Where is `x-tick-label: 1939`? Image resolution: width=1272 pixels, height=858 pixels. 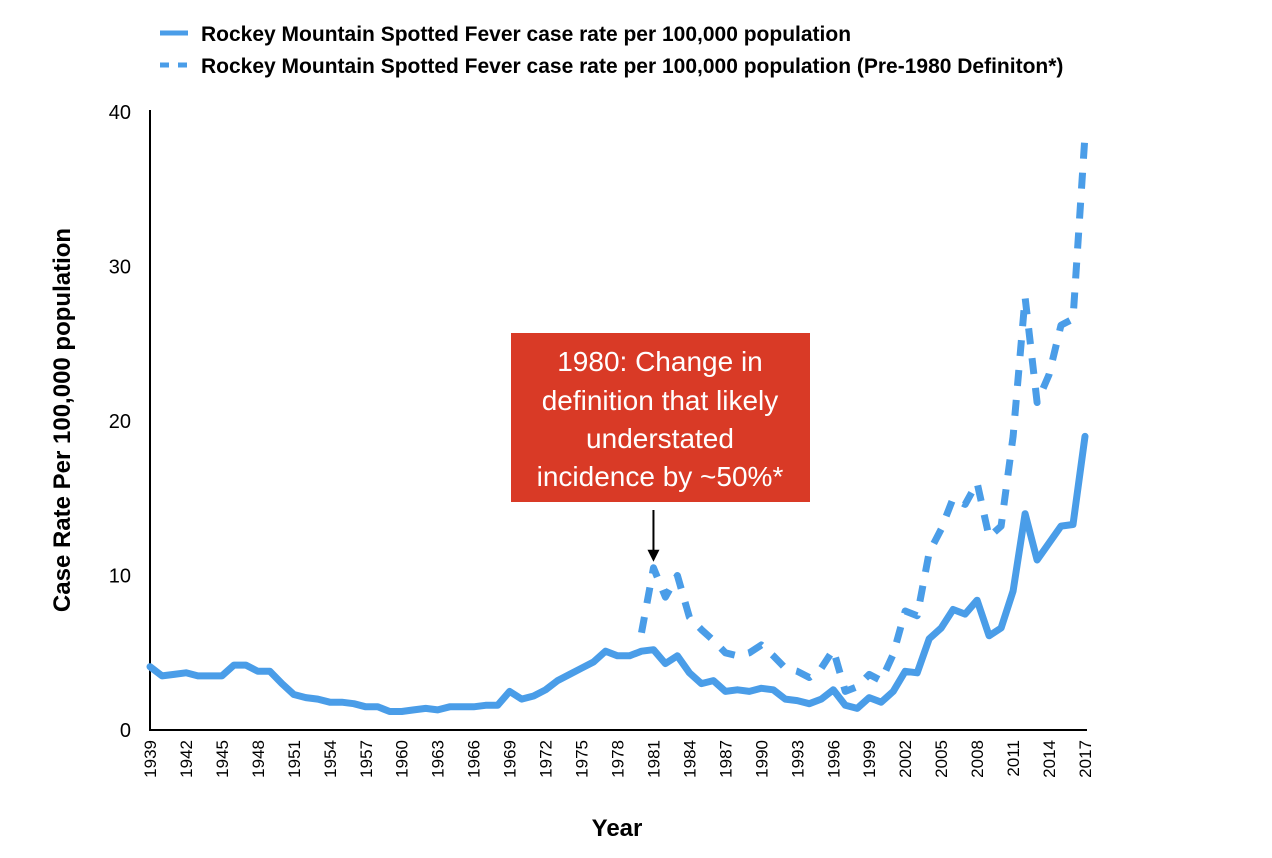
x-tick-label: 1939 is located at coordinates (150, 759).